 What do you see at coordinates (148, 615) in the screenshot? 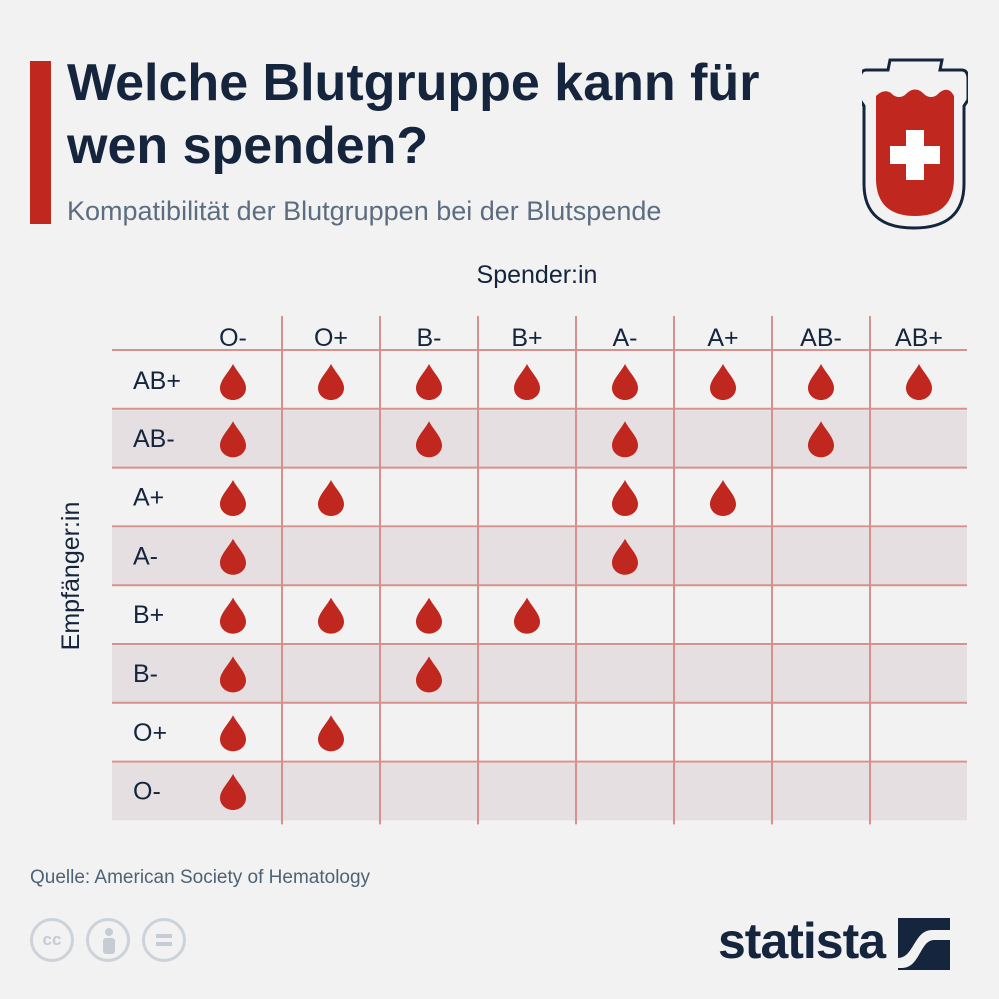
I see `recipient-type-label: B+` at bounding box center [148, 615].